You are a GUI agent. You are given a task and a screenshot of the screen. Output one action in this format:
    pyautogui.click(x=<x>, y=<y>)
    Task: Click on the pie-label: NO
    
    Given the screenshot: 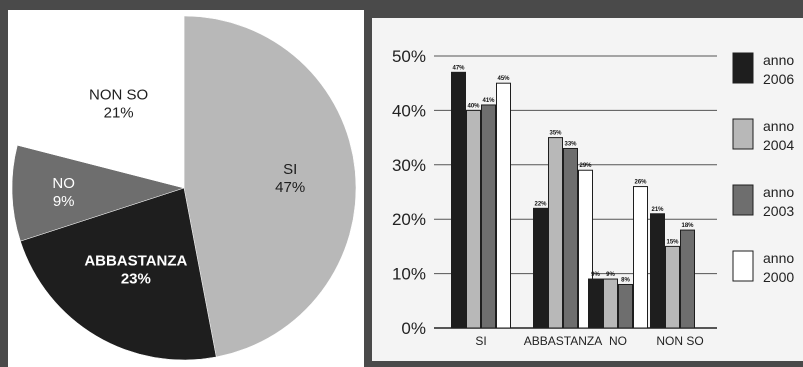 What is the action you would take?
    pyautogui.click(x=63, y=183)
    